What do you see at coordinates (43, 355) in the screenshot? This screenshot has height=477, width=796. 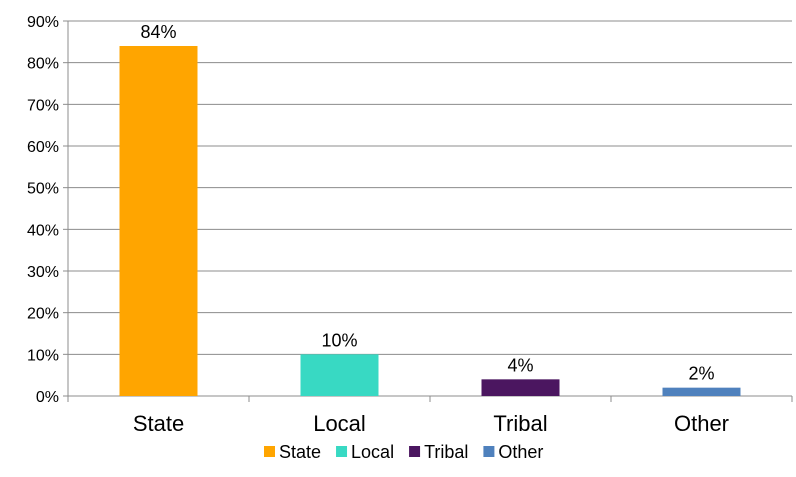 I see `y-tick-label: 10%` at bounding box center [43, 355].